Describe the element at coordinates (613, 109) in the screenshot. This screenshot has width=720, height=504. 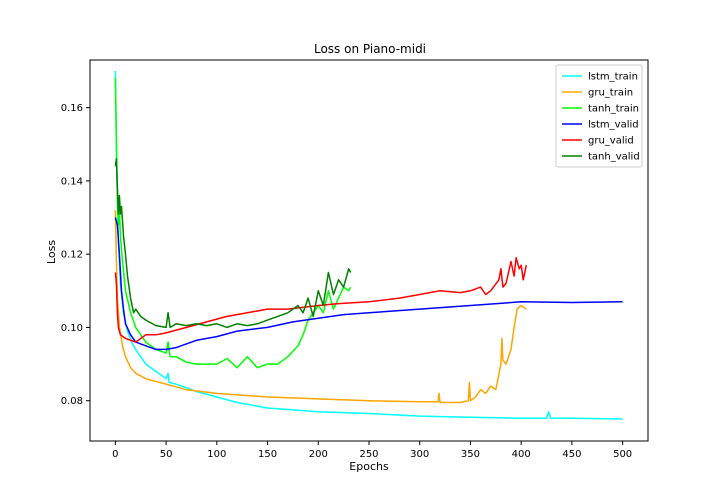
I see `legend-label: tanh_train` at that location.